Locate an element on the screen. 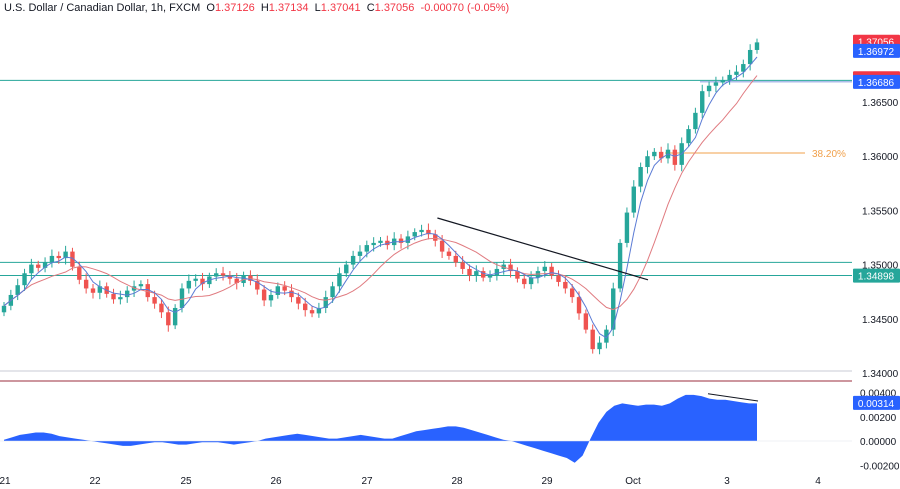  open-value: 1.37126 is located at coordinates (234, 8).